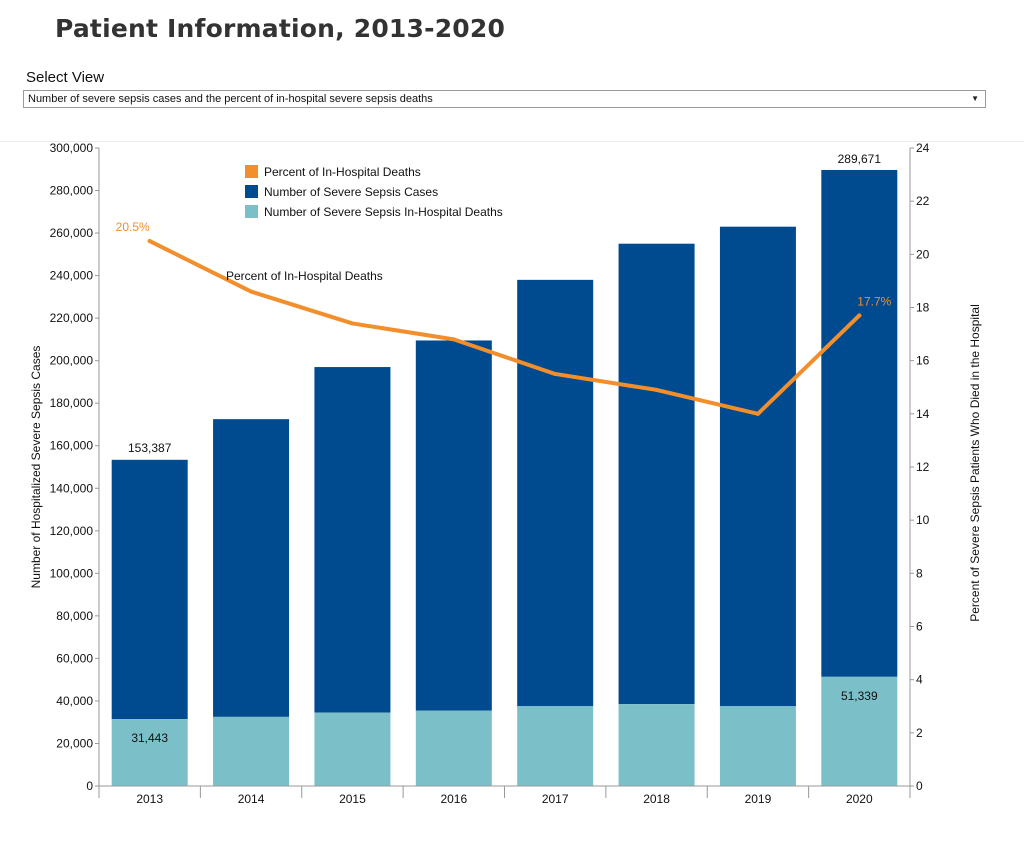  I want to click on y-tick-label: 120,000, so click(72, 531).